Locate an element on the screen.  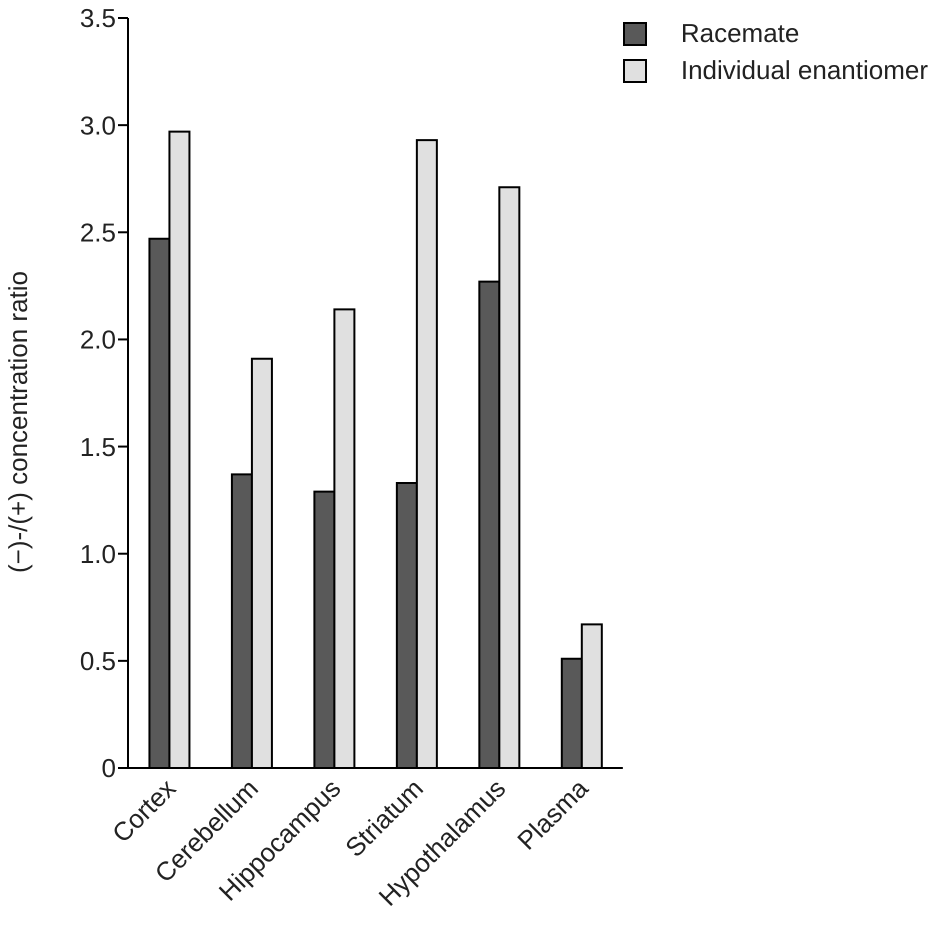
legend-label: Racemate is located at coordinates (740, 33).